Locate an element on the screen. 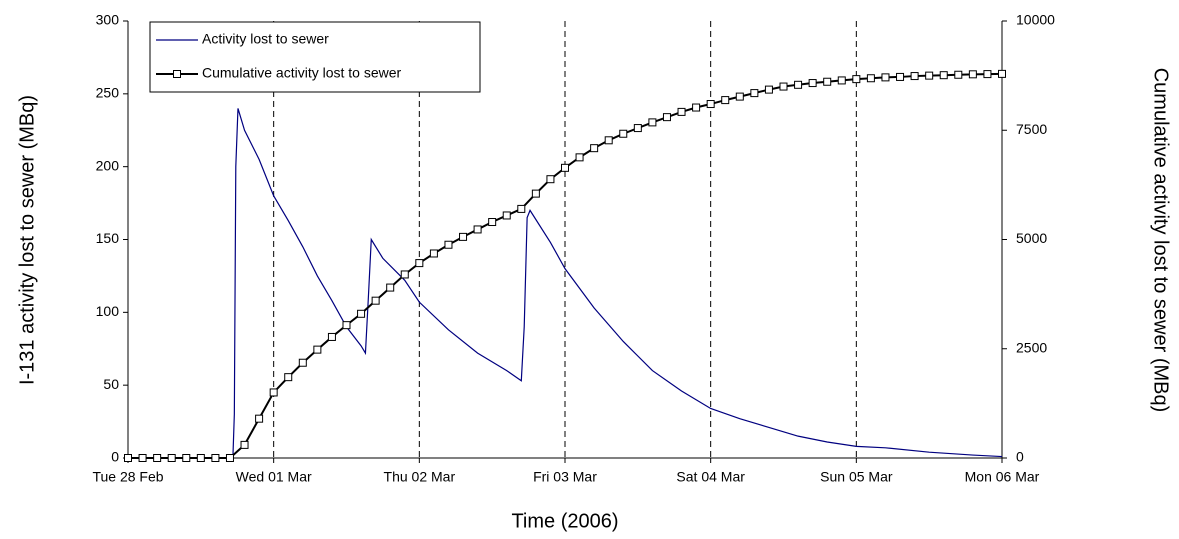  y-tick-label: 200 is located at coordinates (108, 165).